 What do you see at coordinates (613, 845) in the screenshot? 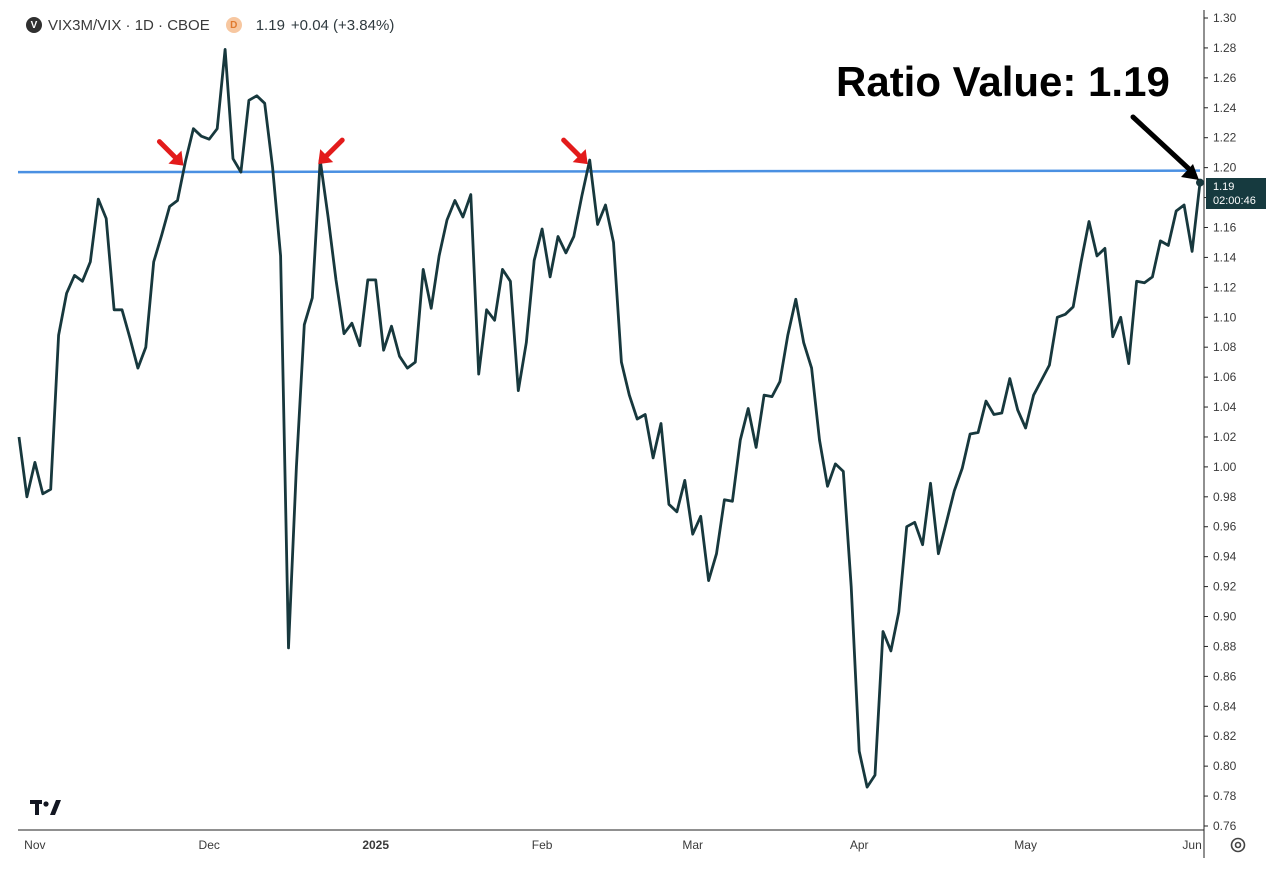
I see `x-axis: Nov Dec 2025 Feb Mar Apr May Jun` at bounding box center [613, 845].